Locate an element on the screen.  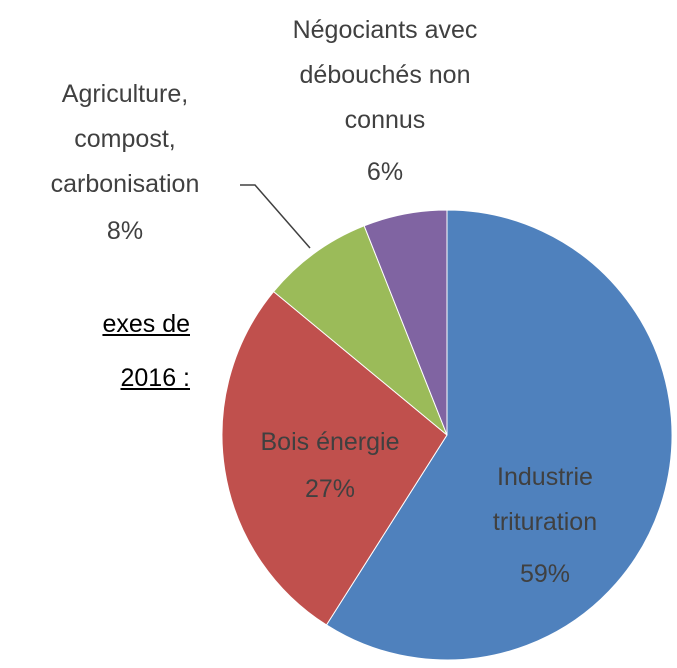
slice-value-label: 59% is located at coordinates (545, 574).